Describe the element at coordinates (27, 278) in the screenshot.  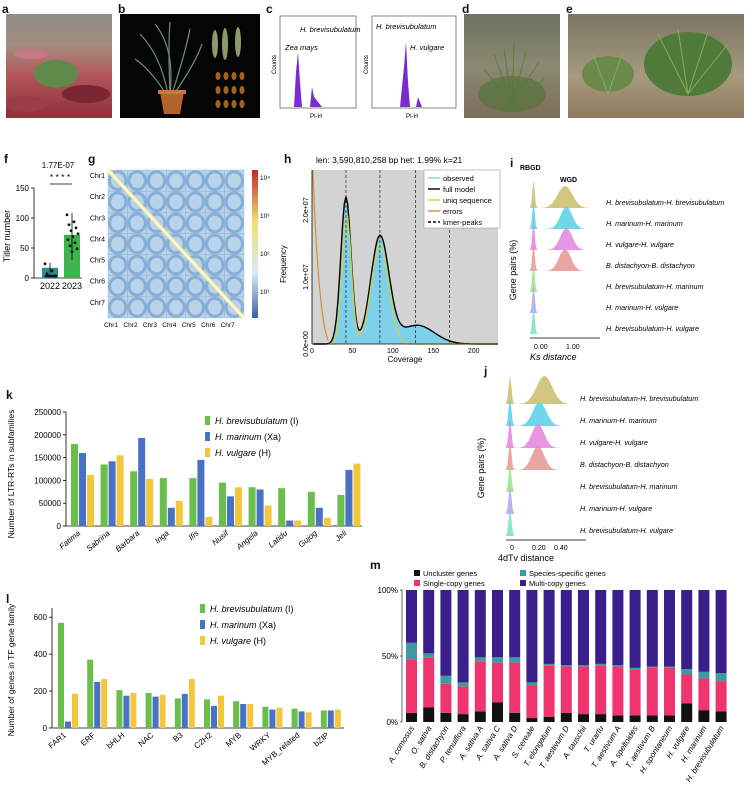
I see `f-ytick-label: 0` at that location.